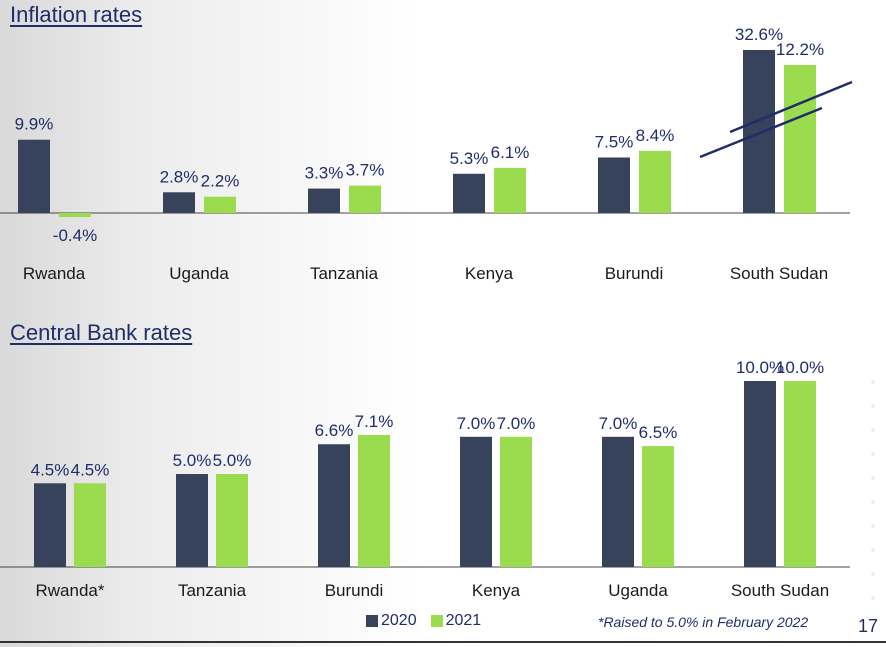 The image size is (886, 647). I want to click on central-bank-bar-kenya-2021, so click(516, 501).